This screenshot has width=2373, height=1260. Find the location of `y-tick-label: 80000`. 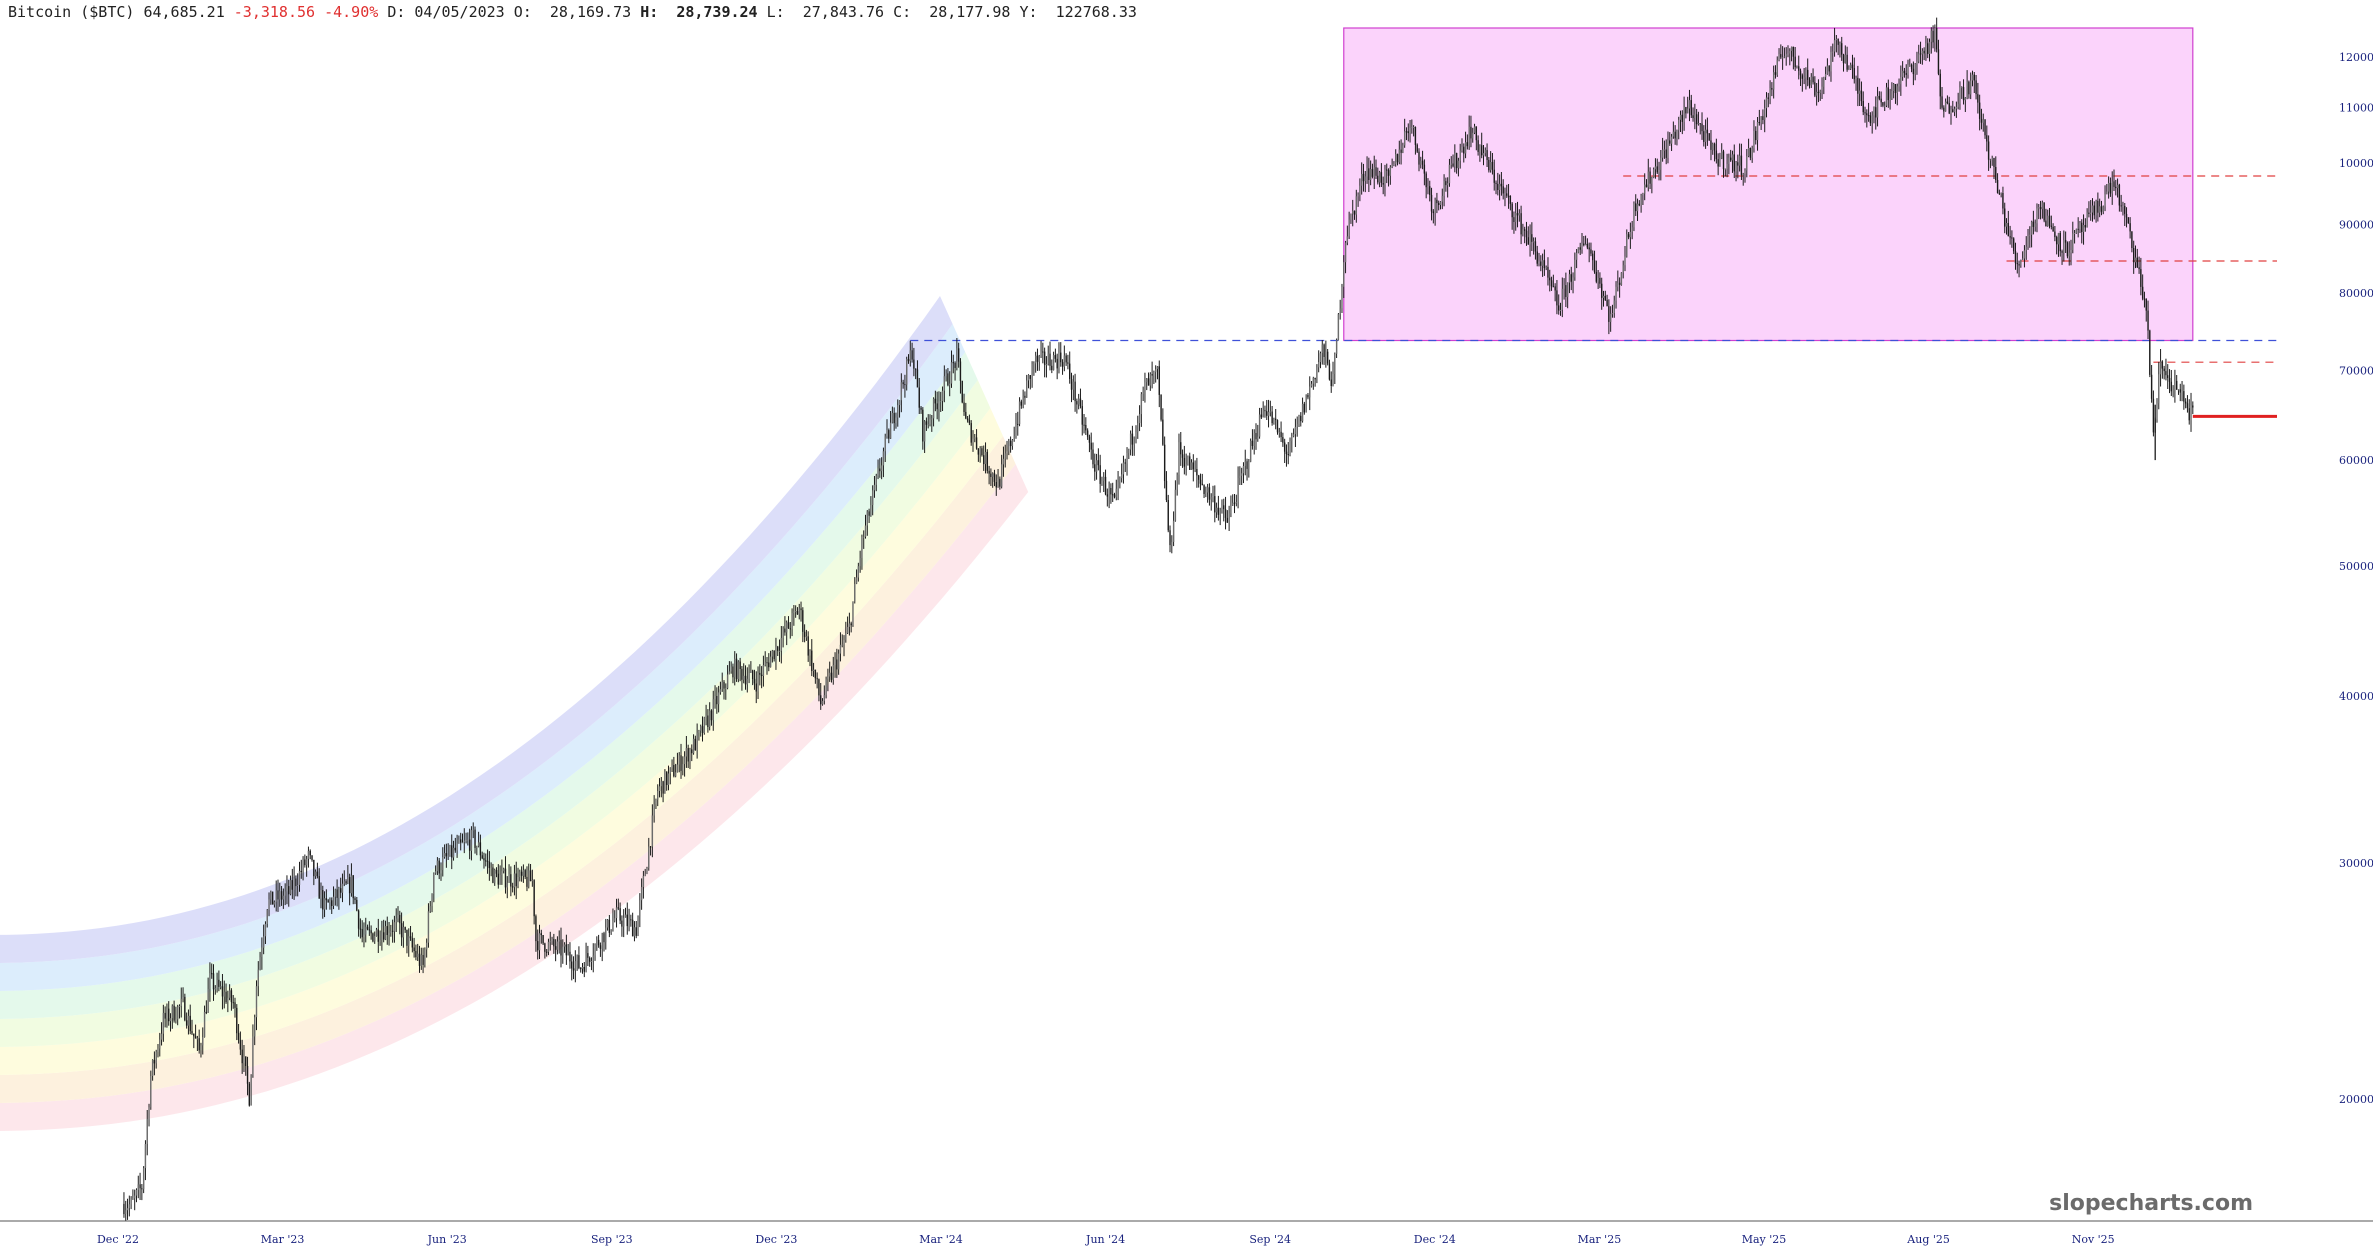

y-tick-label: 80000 is located at coordinates (2356, 293).